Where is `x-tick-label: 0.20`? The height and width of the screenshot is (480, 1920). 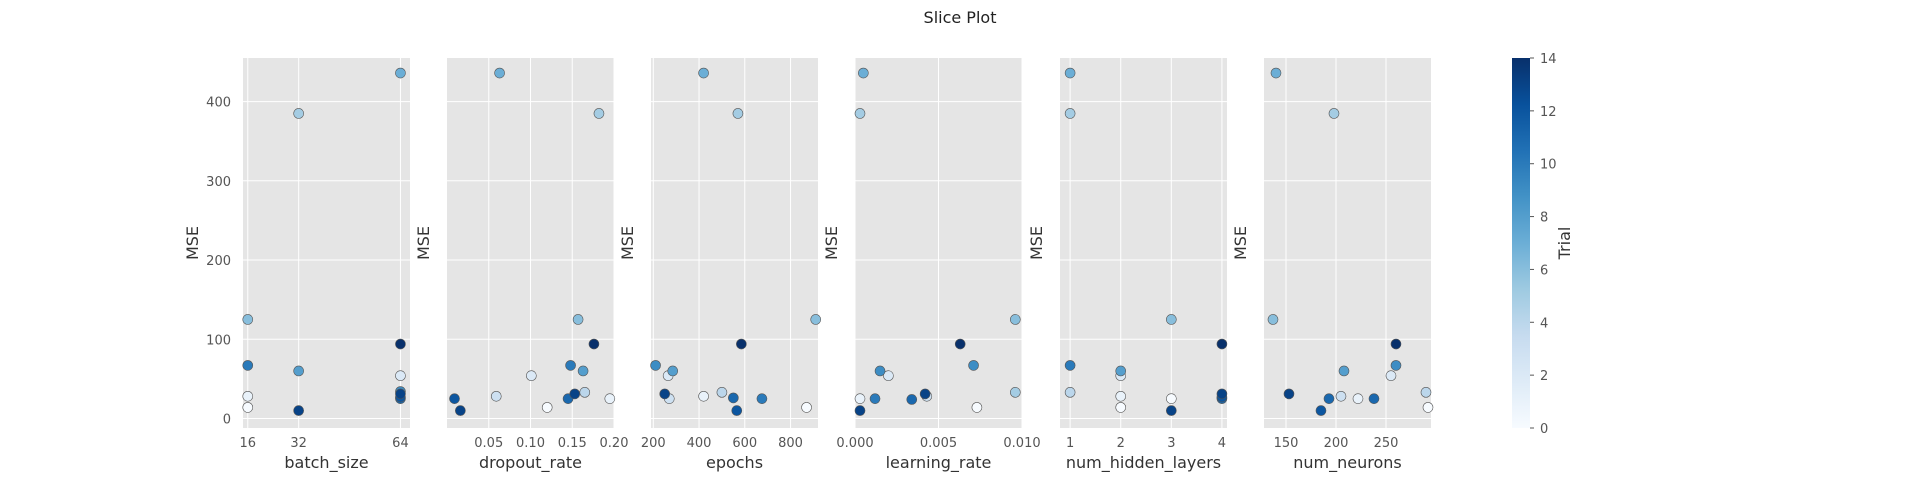 x-tick-label: 0.20 is located at coordinates (614, 443).